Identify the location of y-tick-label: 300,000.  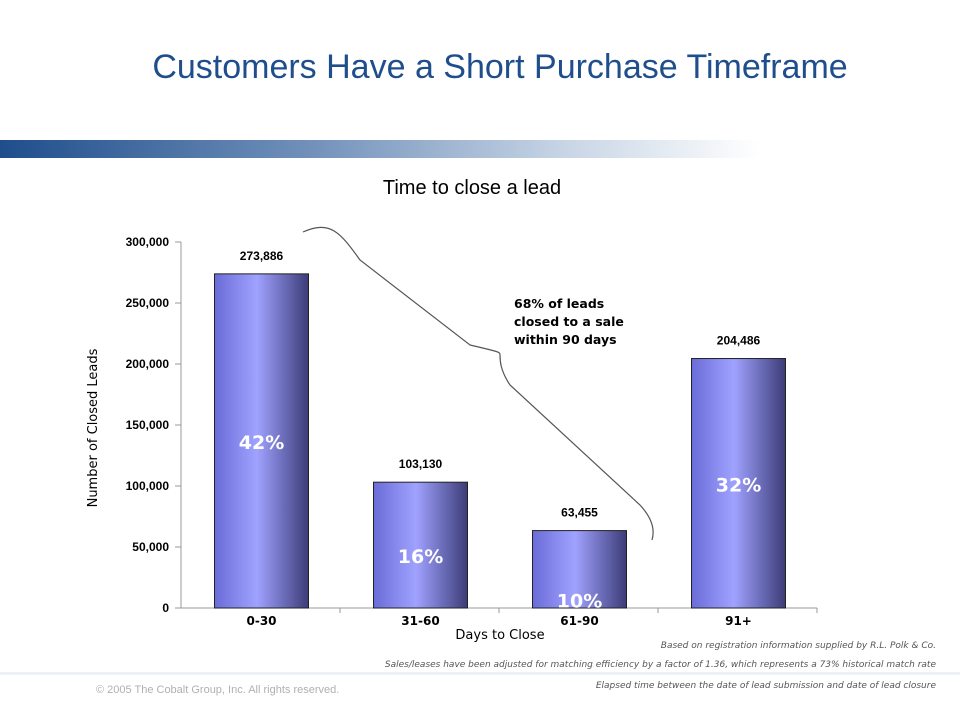
(148, 242).